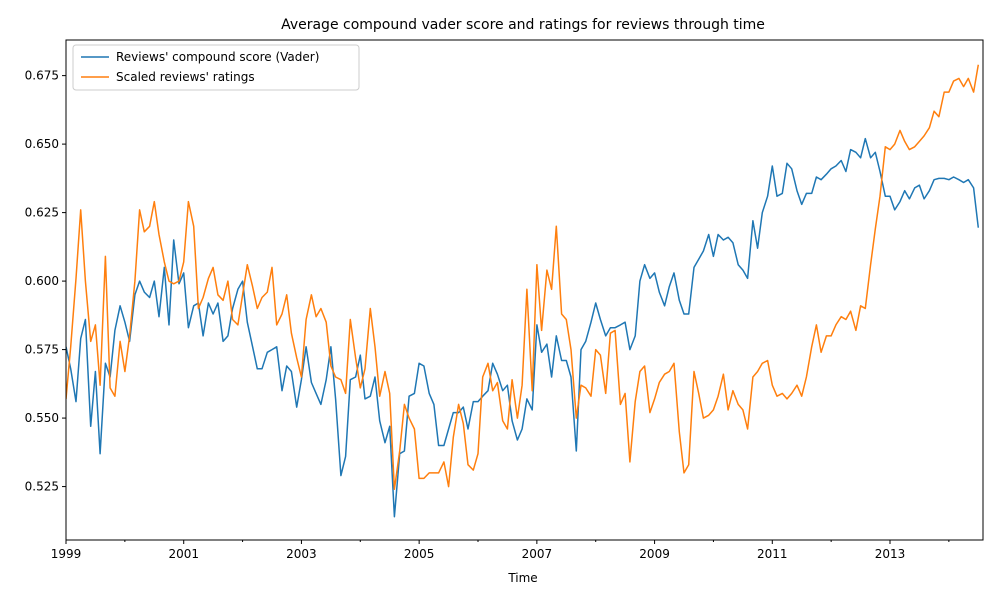  What do you see at coordinates (42, 213) in the screenshot?
I see `y-tick-label: 0.625` at bounding box center [42, 213].